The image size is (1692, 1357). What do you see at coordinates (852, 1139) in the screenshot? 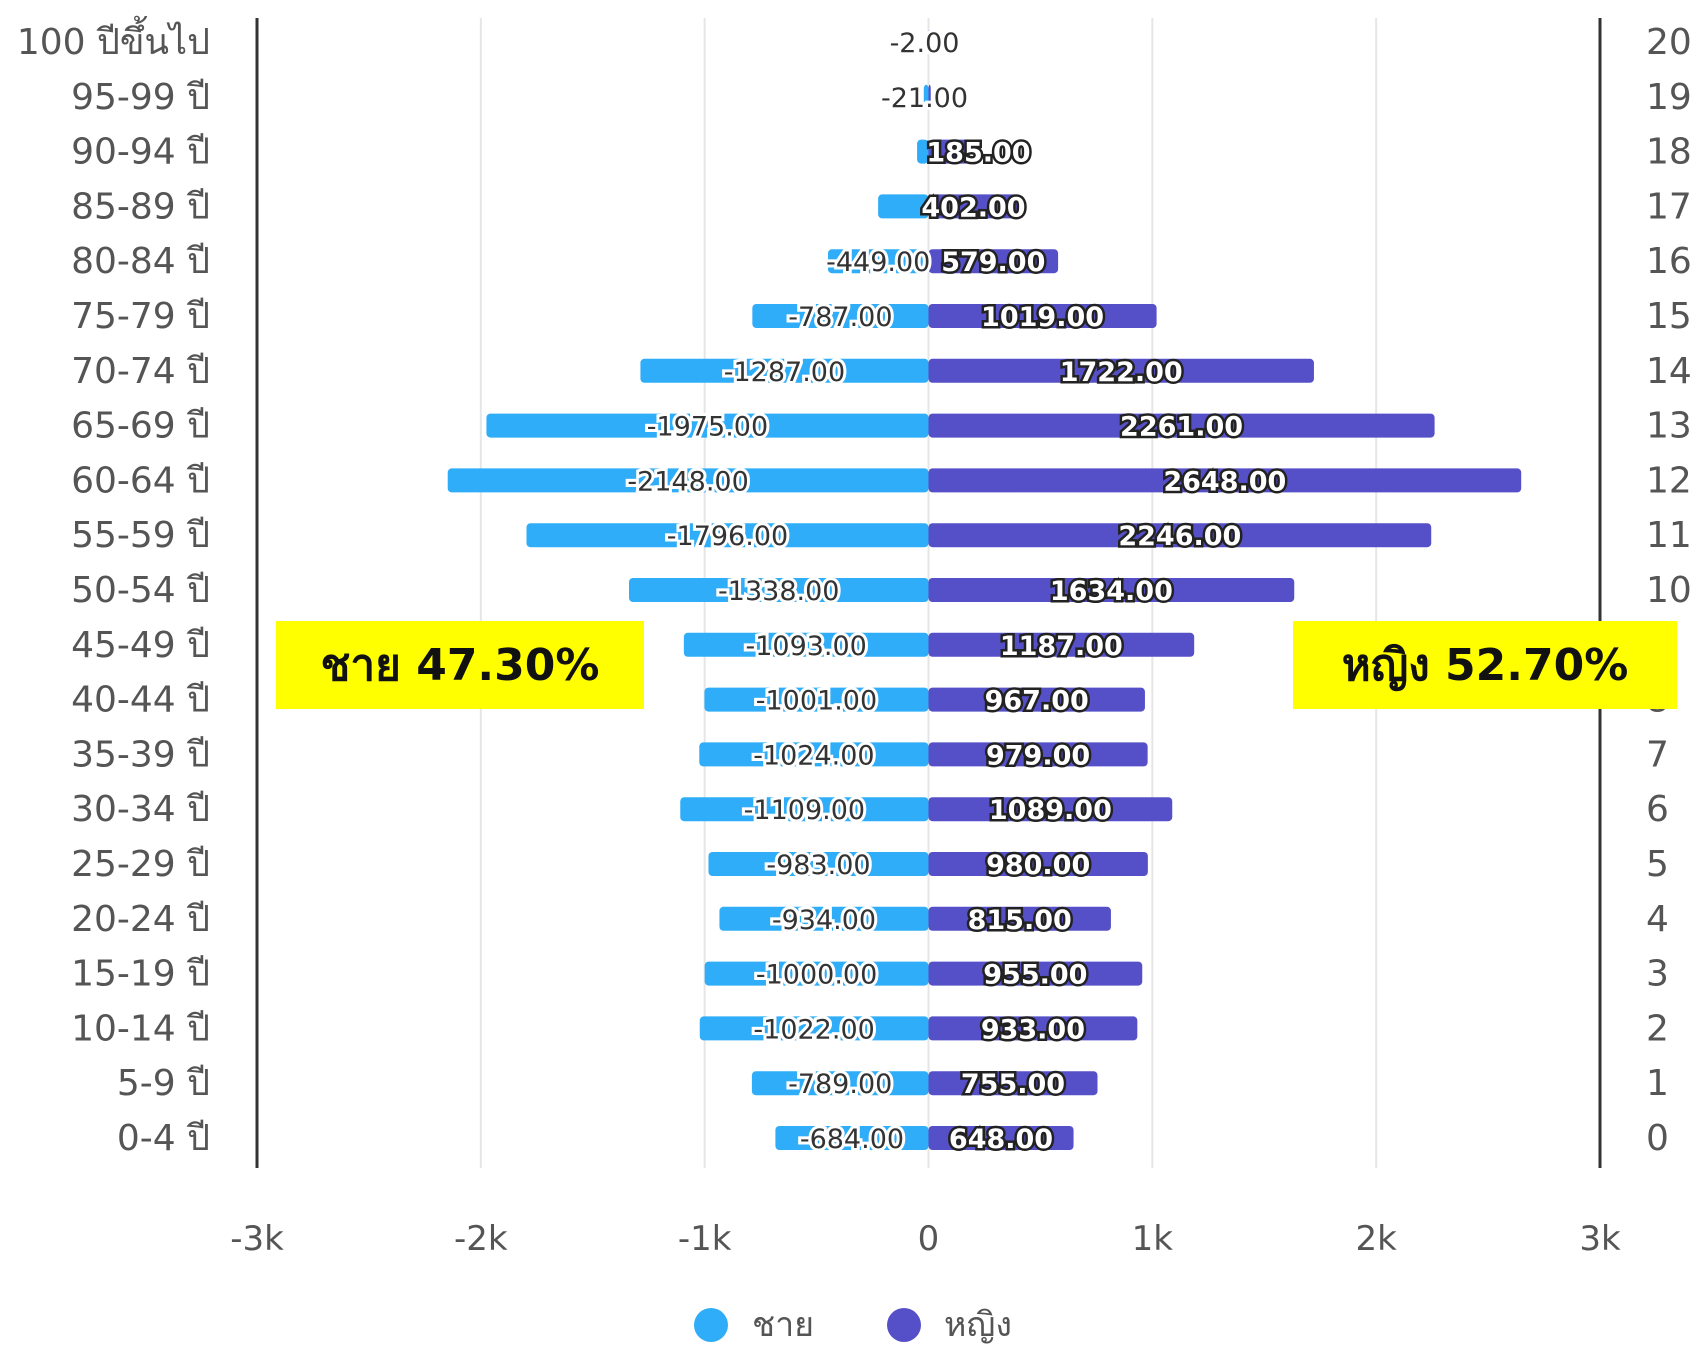
I see `data-label: -684.00` at bounding box center [852, 1139].